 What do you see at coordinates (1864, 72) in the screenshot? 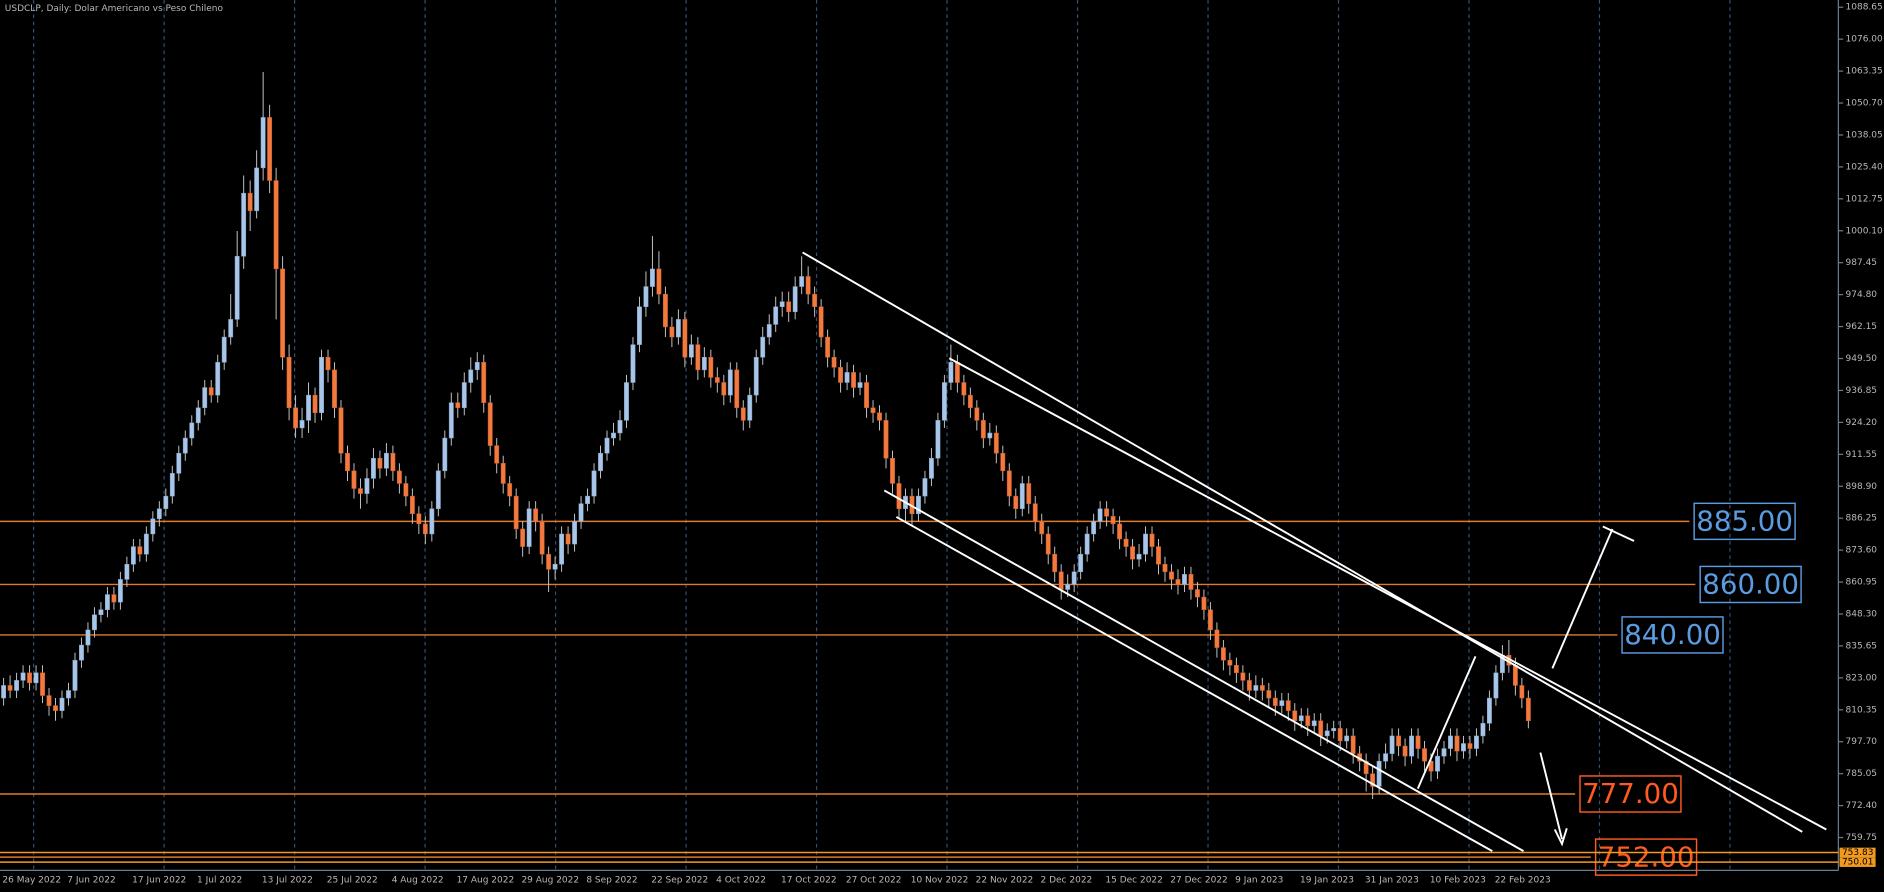
I see `y-tick-label: 1063.35` at bounding box center [1864, 72].